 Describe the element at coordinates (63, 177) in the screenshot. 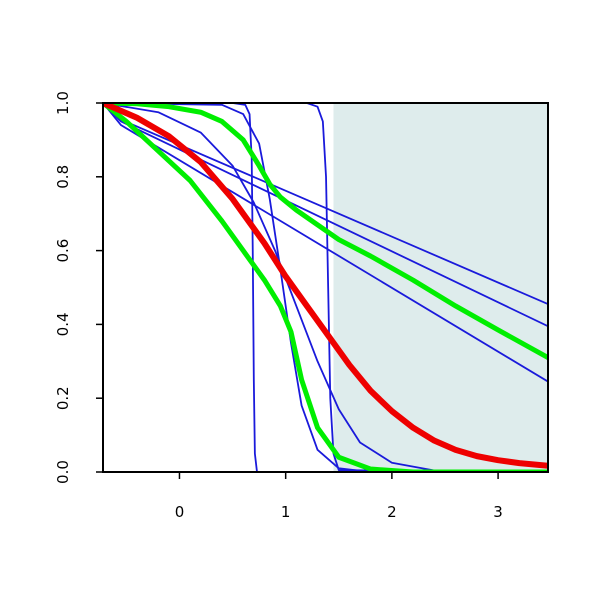

I see `y-tick-label: 0.8` at that location.